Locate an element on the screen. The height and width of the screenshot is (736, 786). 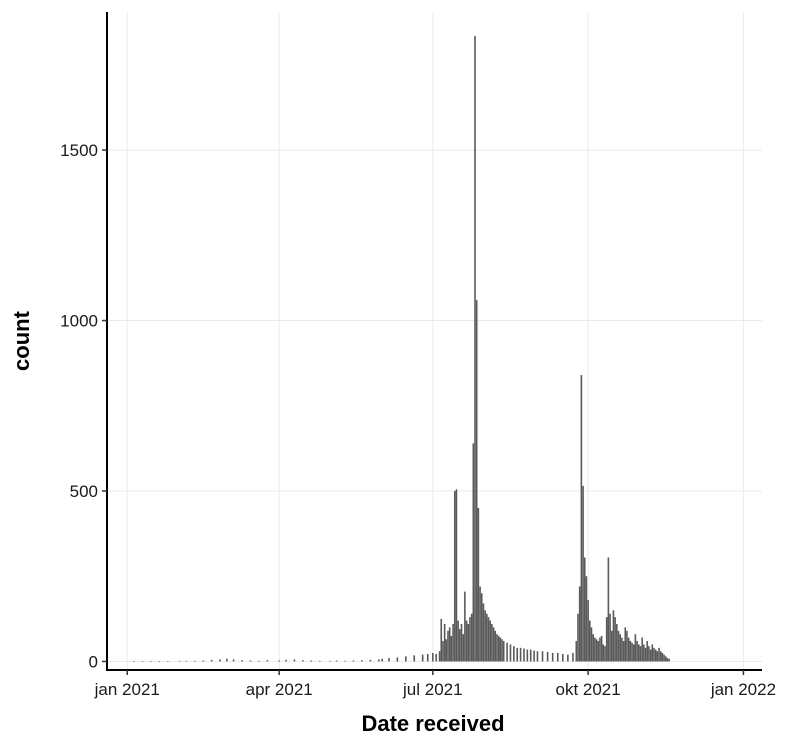
x-axis-ticks: jan 2021 apr 2021 jul 2021 okt 2021 jan 2022 is located at coordinates (435, 684).